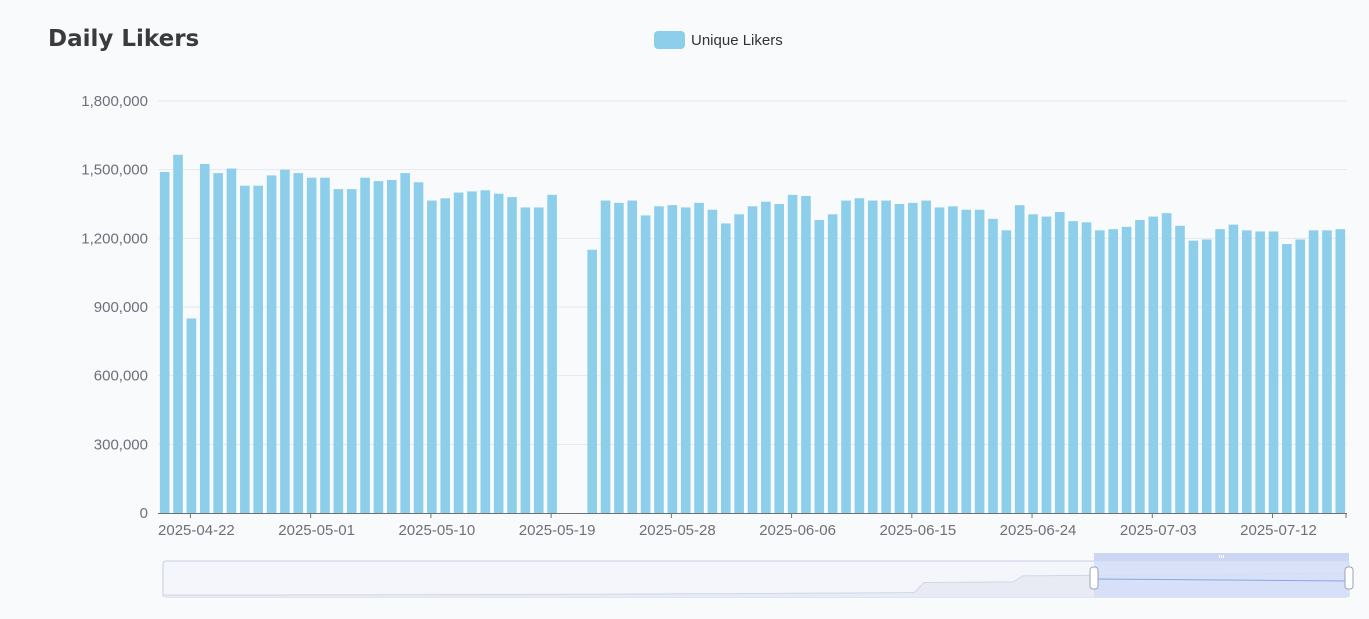 The width and height of the screenshot is (1369, 619). Describe the element at coordinates (1222, 580) in the screenshot. I see `zoom-selected-line` at that location.